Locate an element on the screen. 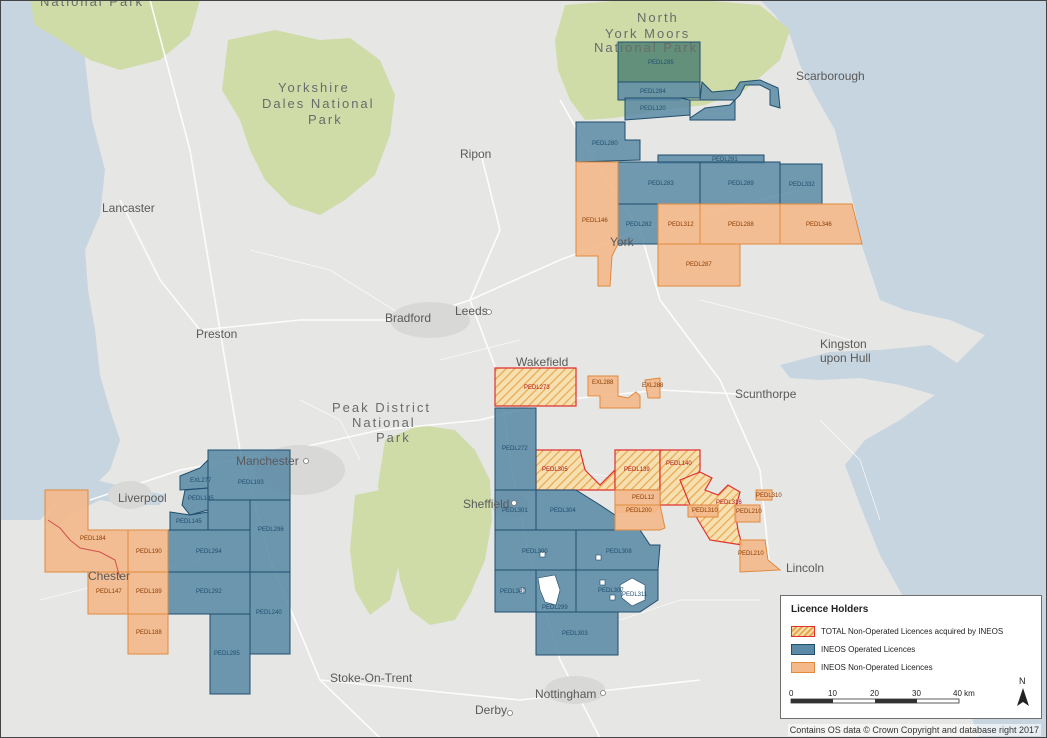 The width and height of the screenshot is (1047, 738). label-pedl283: PEDL283 is located at coordinates (661, 184).